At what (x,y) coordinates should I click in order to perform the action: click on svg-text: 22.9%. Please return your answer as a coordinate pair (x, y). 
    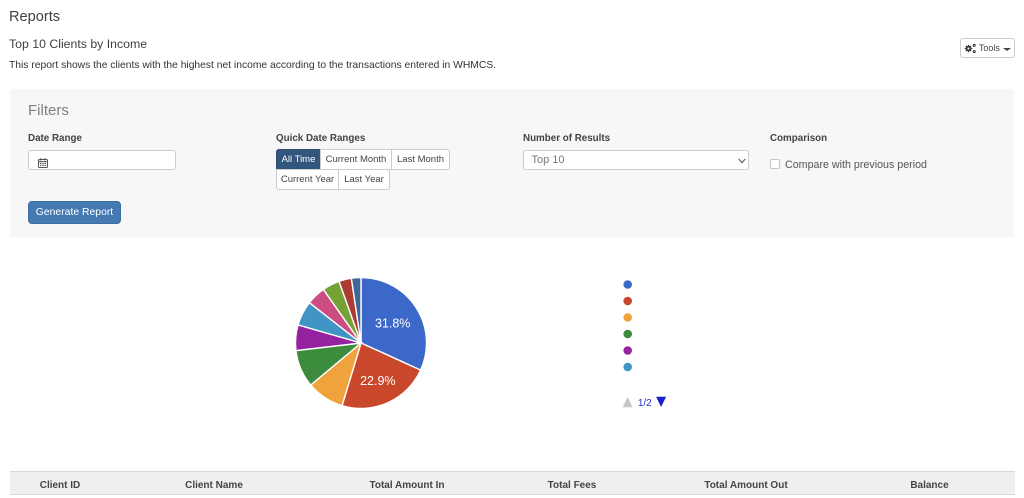
    Looking at the image, I should click on (377, 381).